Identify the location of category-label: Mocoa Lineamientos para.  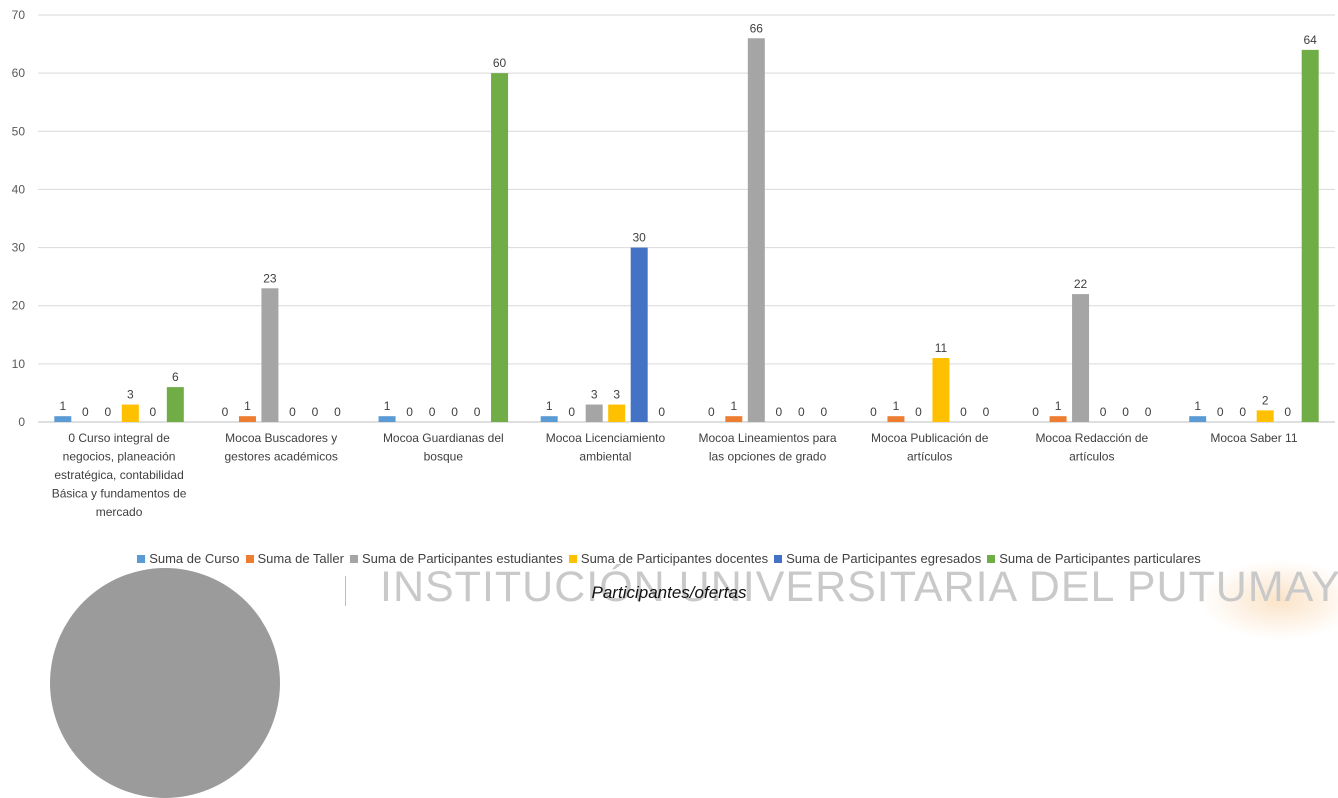
(768, 438).